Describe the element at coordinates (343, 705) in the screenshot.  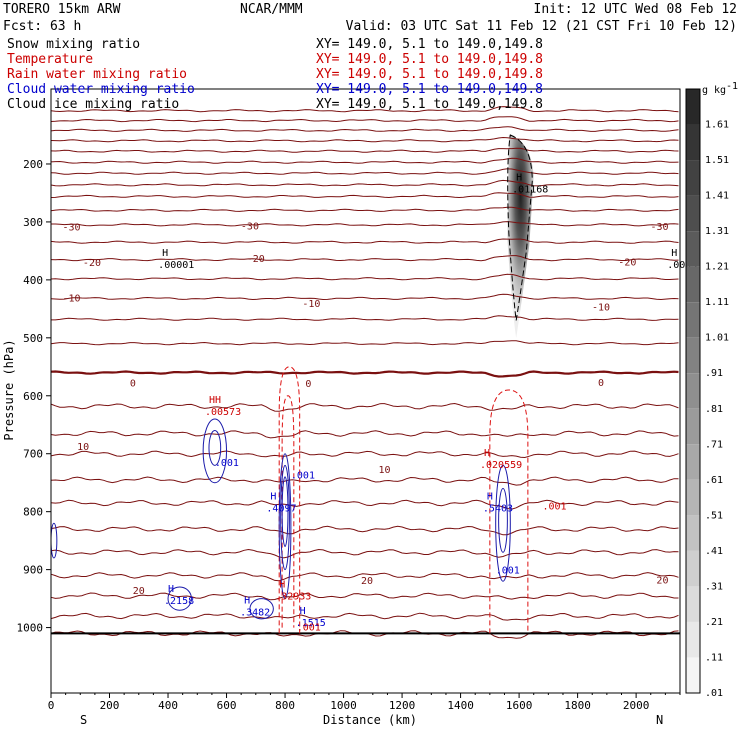
I see `x-tick-label: 1000` at that location.